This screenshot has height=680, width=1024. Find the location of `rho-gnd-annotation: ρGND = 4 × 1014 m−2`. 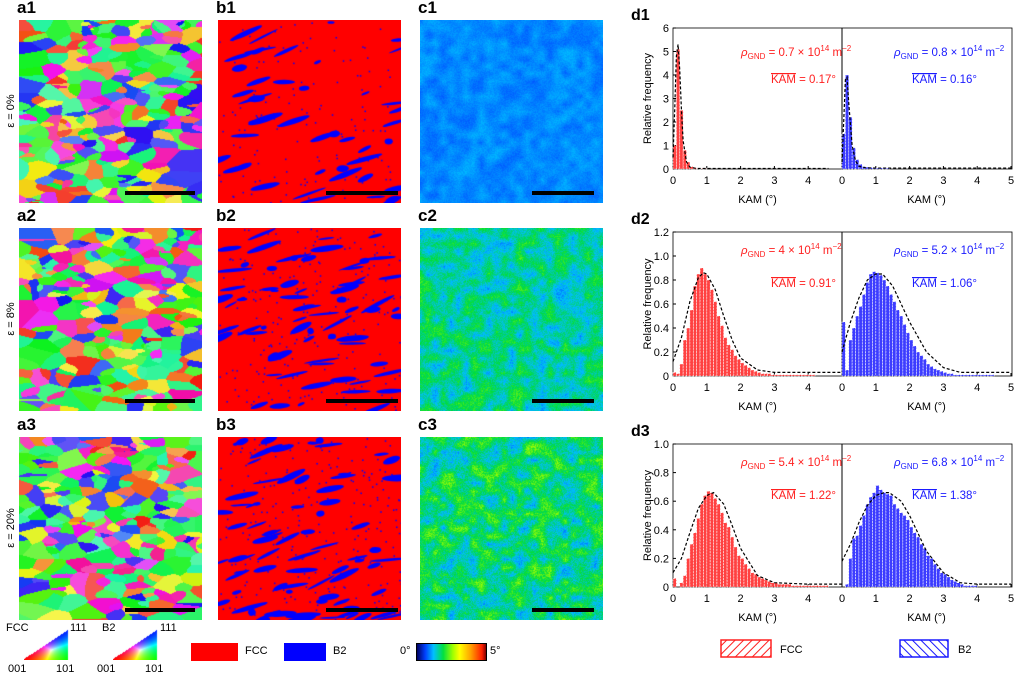

rho-gnd-annotation: ρGND = 4 × 1014 m−2 is located at coordinates (791, 250).